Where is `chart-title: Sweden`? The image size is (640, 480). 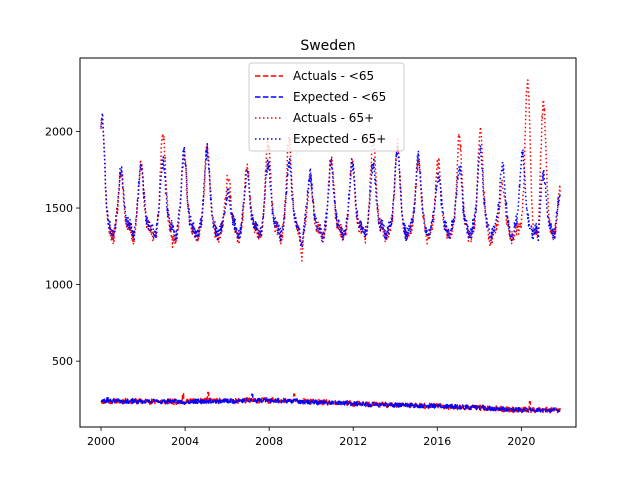
chart-title: Sweden is located at coordinates (327, 46).